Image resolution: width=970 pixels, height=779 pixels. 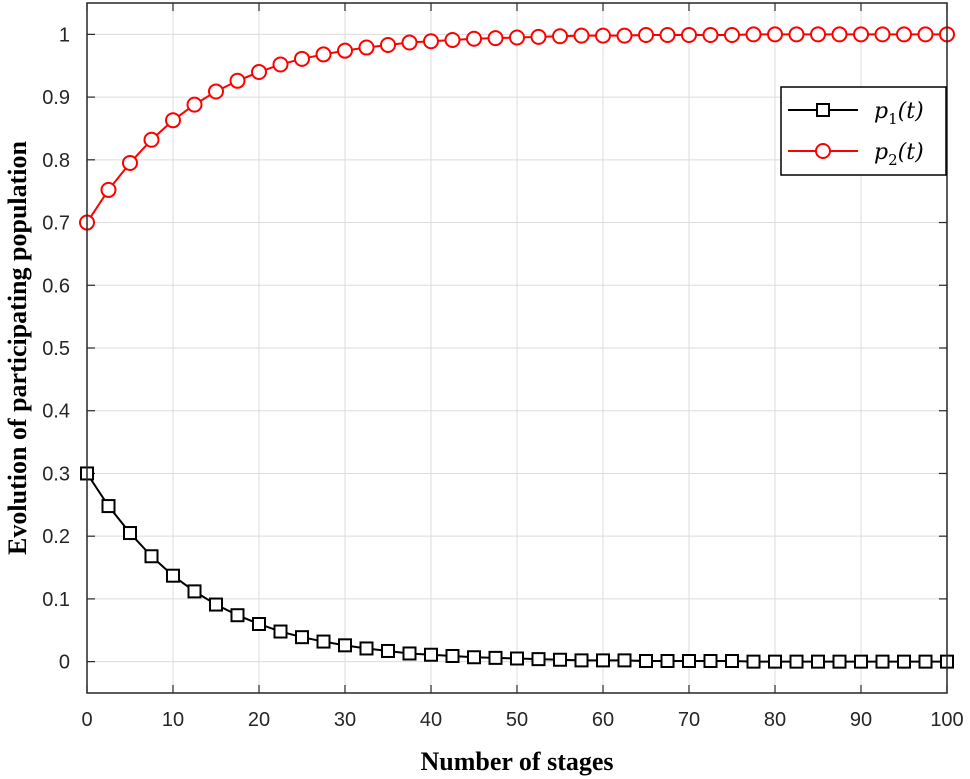 What do you see at coordinates (689, 720) in the screenshot?
I see `x-tick-label: 70` at bounding box center [689, 720].